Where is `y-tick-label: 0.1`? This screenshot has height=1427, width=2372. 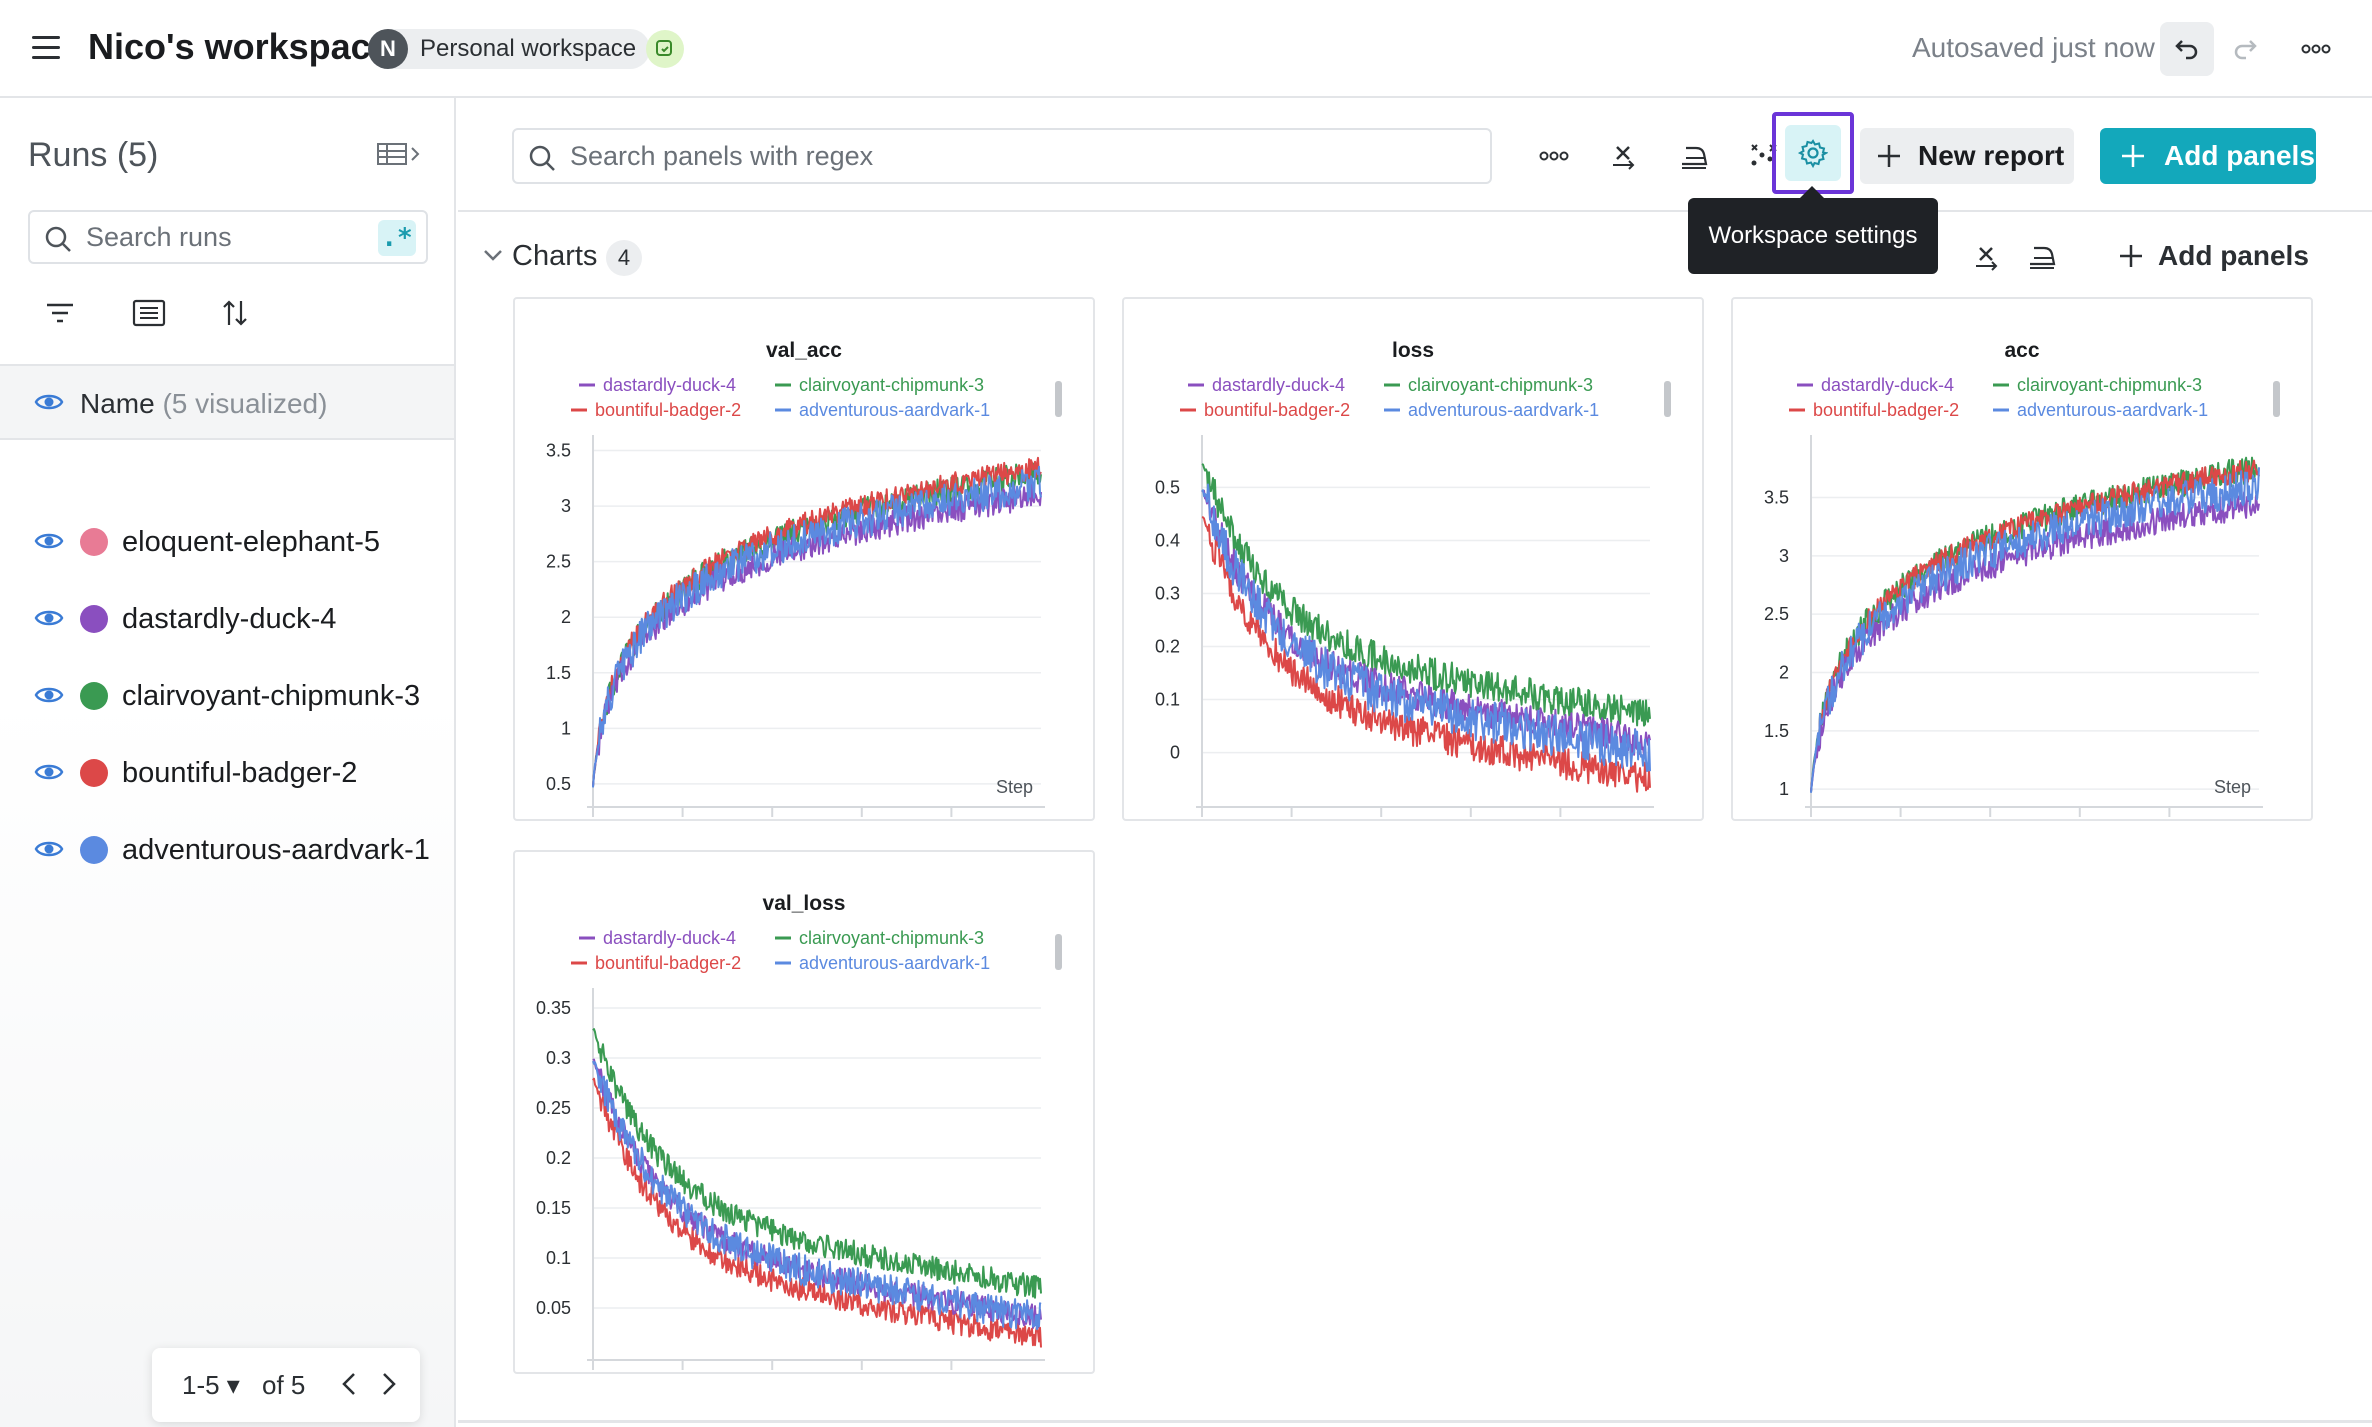
y-tick-label: 0.1 is located at coordinates (1167, 700).